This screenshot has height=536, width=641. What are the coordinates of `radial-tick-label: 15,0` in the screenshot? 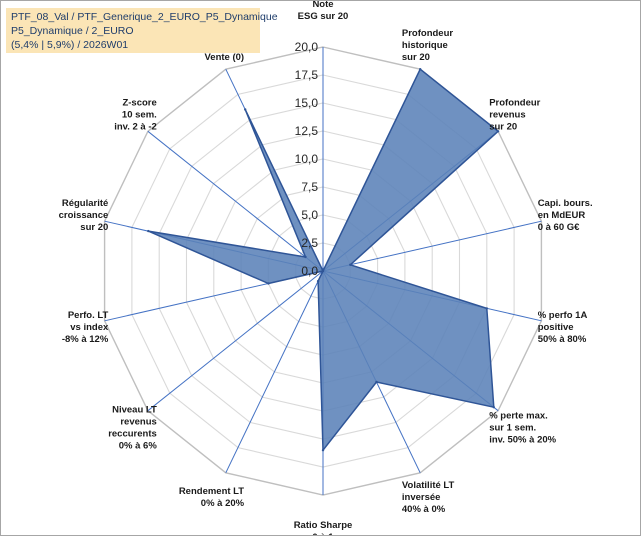 It's located at (307, 103).